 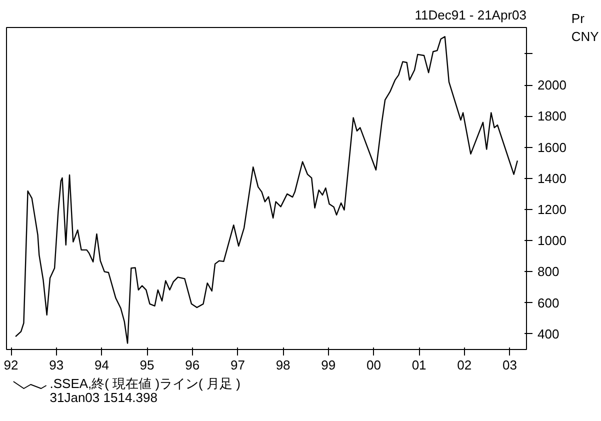 What do you see at coordinates (552, 147) in the screenshot?
I see `y-tick-label: 1600` at bounding box center [552, 147].